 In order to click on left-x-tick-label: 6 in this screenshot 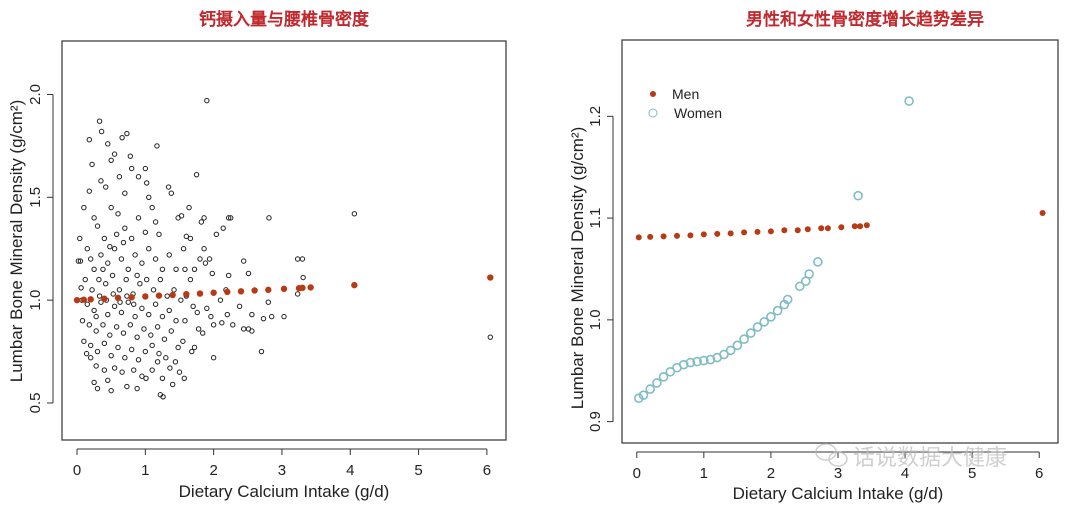, I will do `click(487, 470)`.